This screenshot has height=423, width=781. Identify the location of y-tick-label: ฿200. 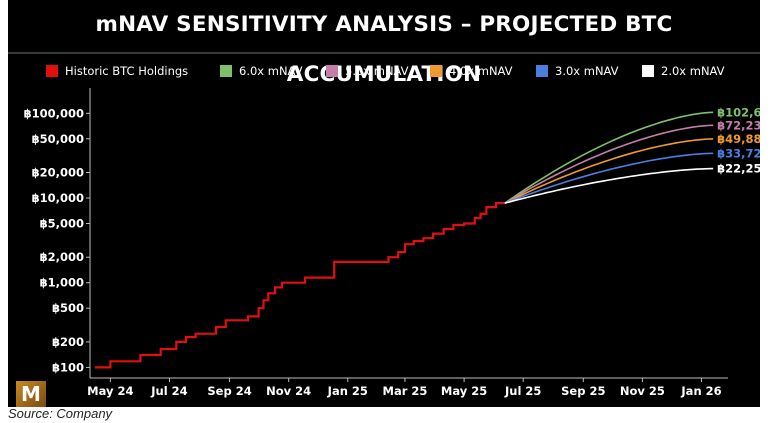
(68, 342).